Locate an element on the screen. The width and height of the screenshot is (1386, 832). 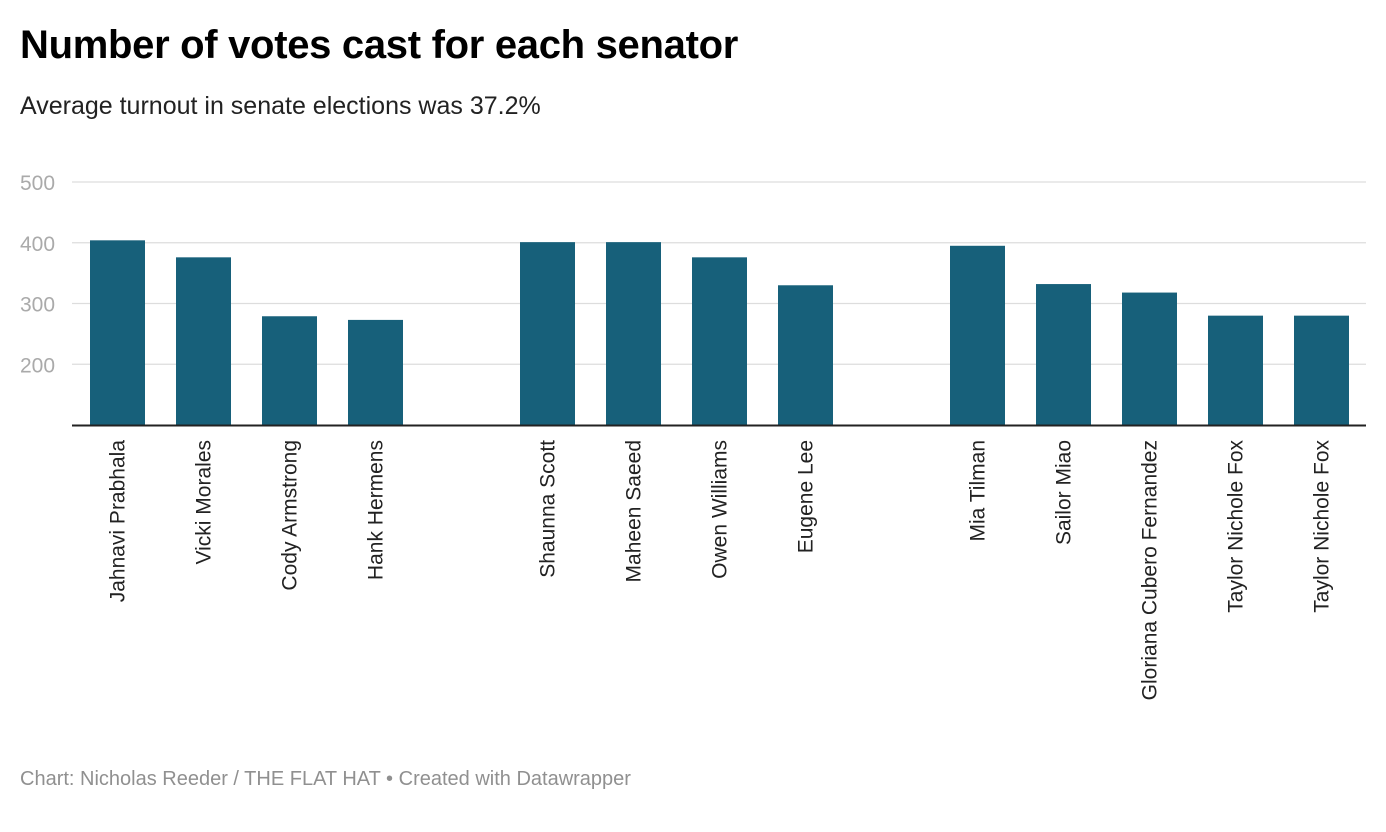
footer-tool-link: Created with Datawrapper is located at coordinates (514, 779).